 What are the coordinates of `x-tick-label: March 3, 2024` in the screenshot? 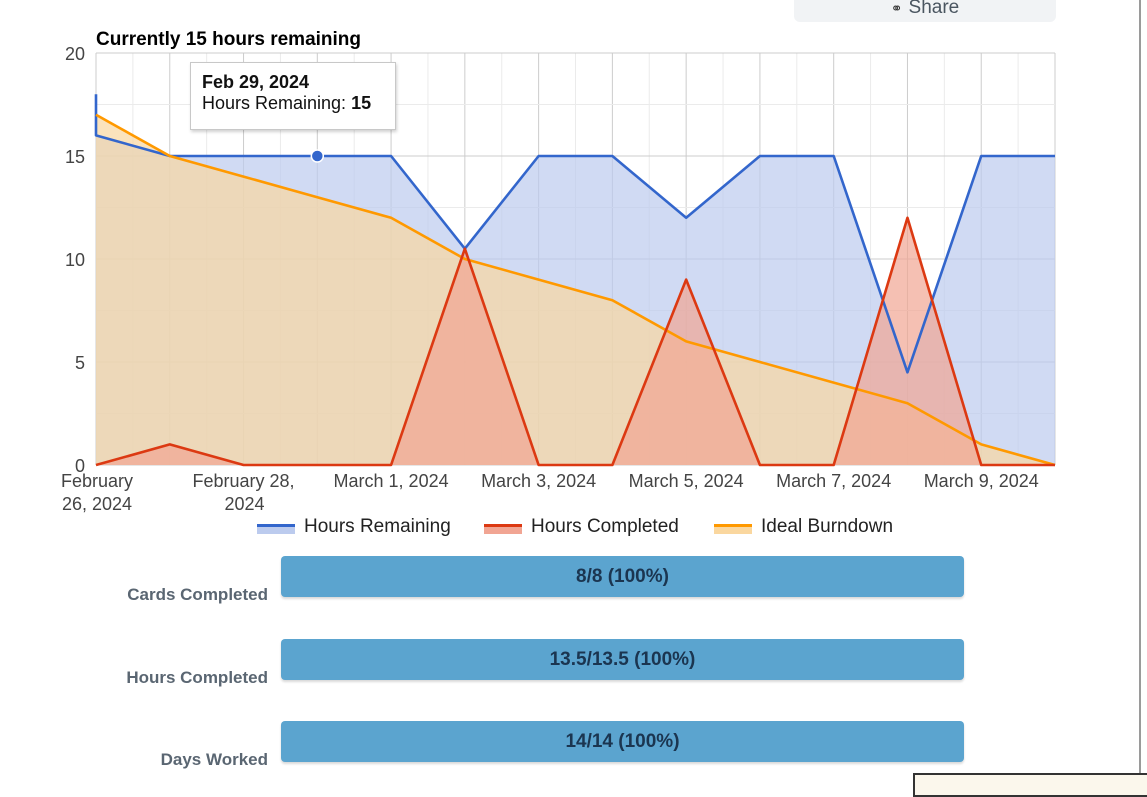 It's located at (538, 481).